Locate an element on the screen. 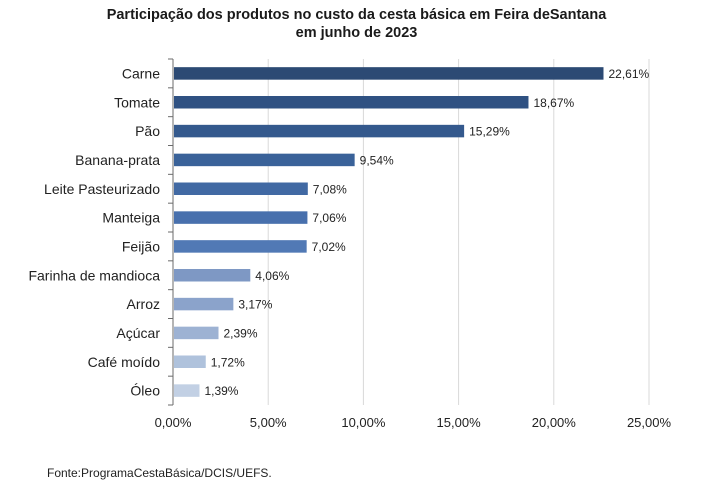  x-tick-label-3: 15,00% is located at coordinates (459, 422).